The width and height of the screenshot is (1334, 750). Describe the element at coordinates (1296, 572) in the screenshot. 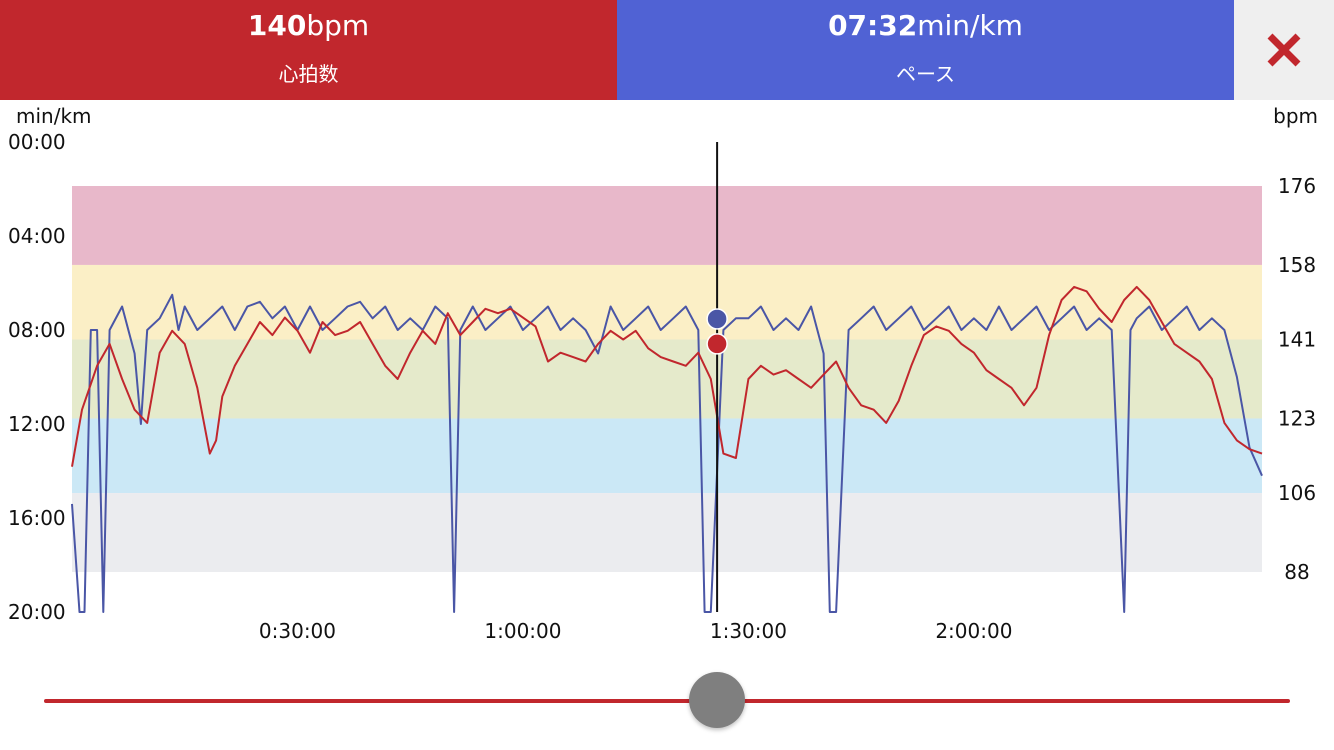

I see `hr-tick-label: 88` at that location.